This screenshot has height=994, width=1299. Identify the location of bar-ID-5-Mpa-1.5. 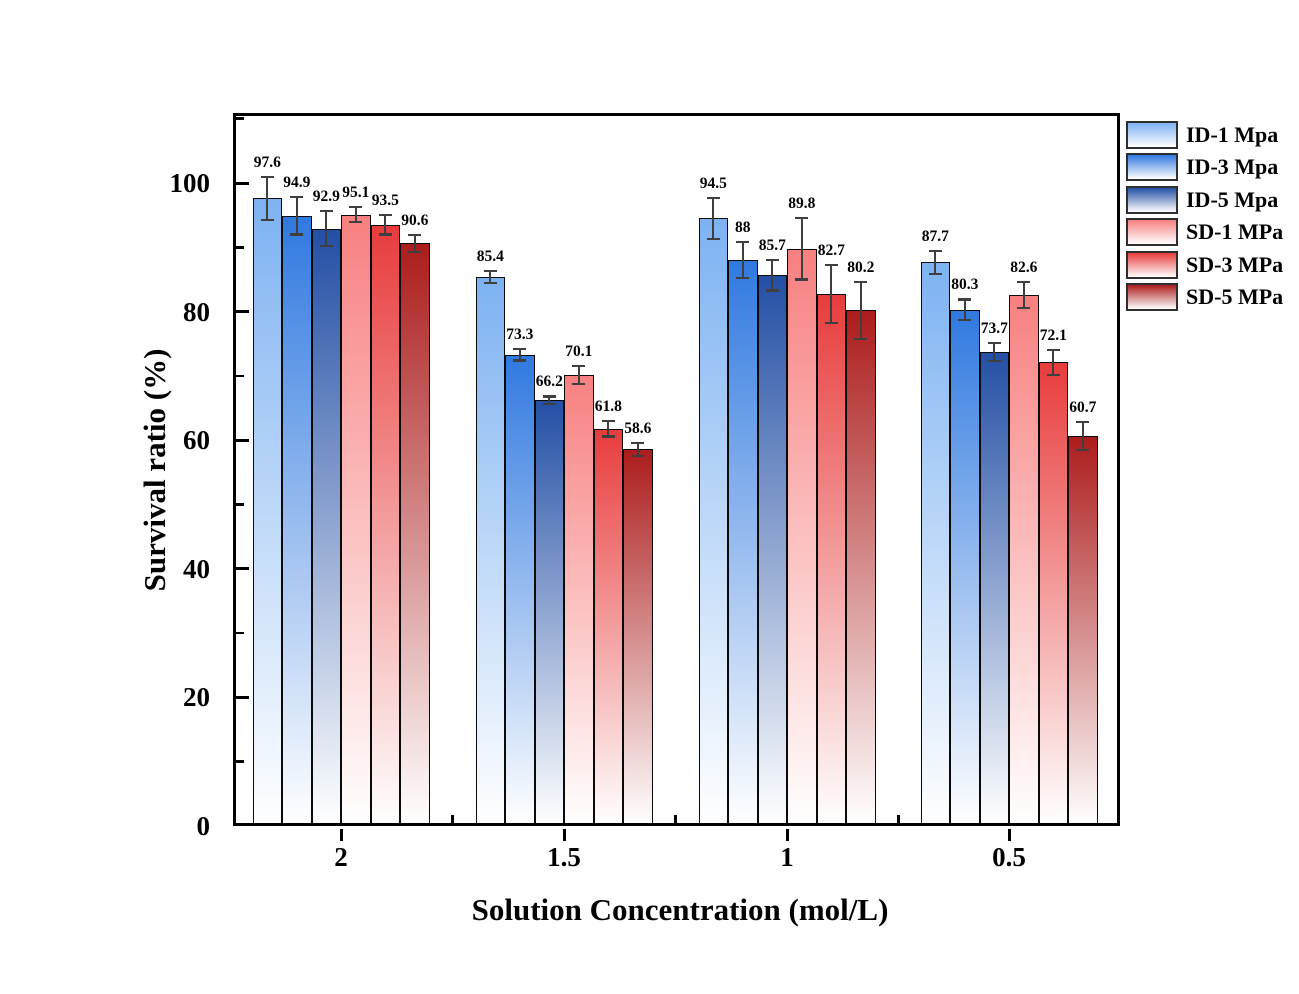
(549, 613).